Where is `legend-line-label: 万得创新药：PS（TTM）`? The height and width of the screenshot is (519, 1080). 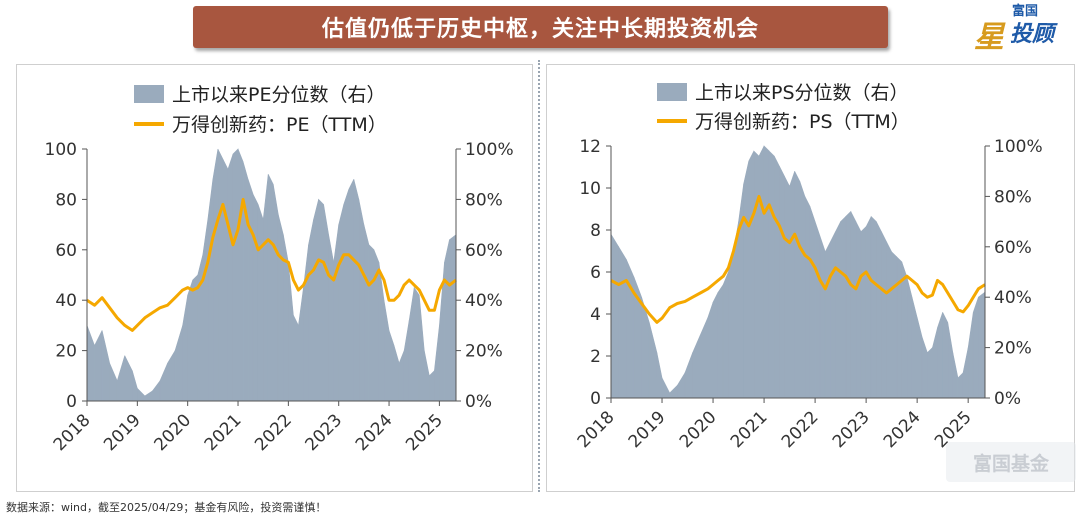 legend-line-label: 万得创新药：PS（TTM） is located at coordinates (802, 122).